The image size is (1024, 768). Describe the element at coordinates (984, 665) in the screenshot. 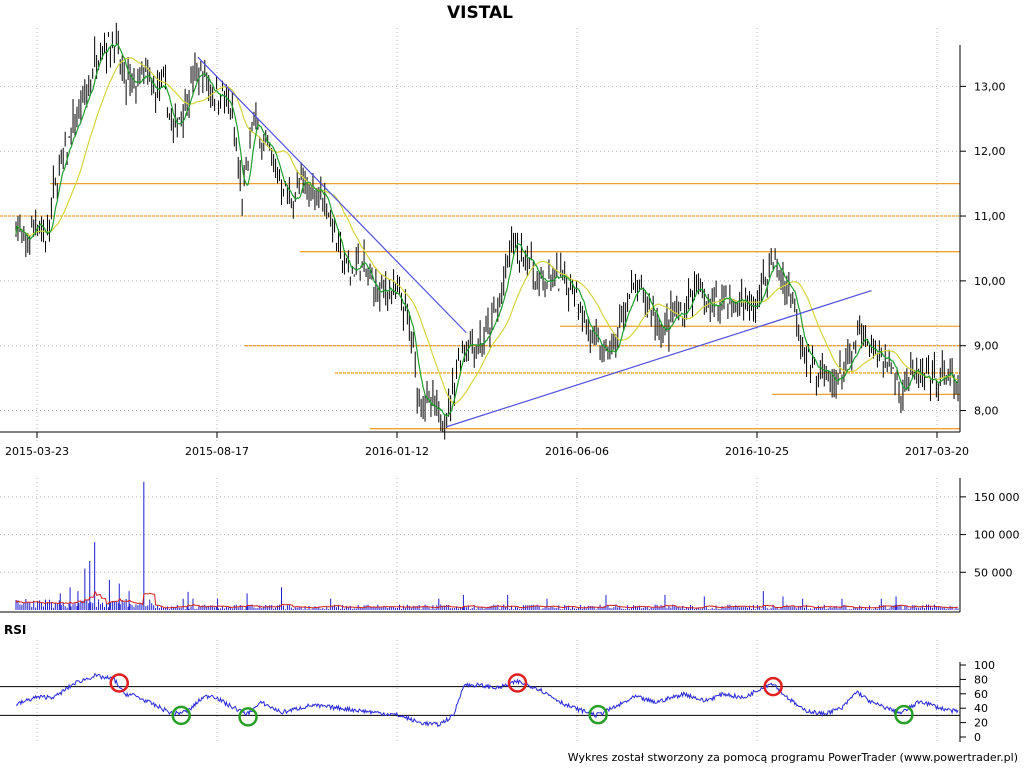

I see `rsi-tick-label: 100` at that location.